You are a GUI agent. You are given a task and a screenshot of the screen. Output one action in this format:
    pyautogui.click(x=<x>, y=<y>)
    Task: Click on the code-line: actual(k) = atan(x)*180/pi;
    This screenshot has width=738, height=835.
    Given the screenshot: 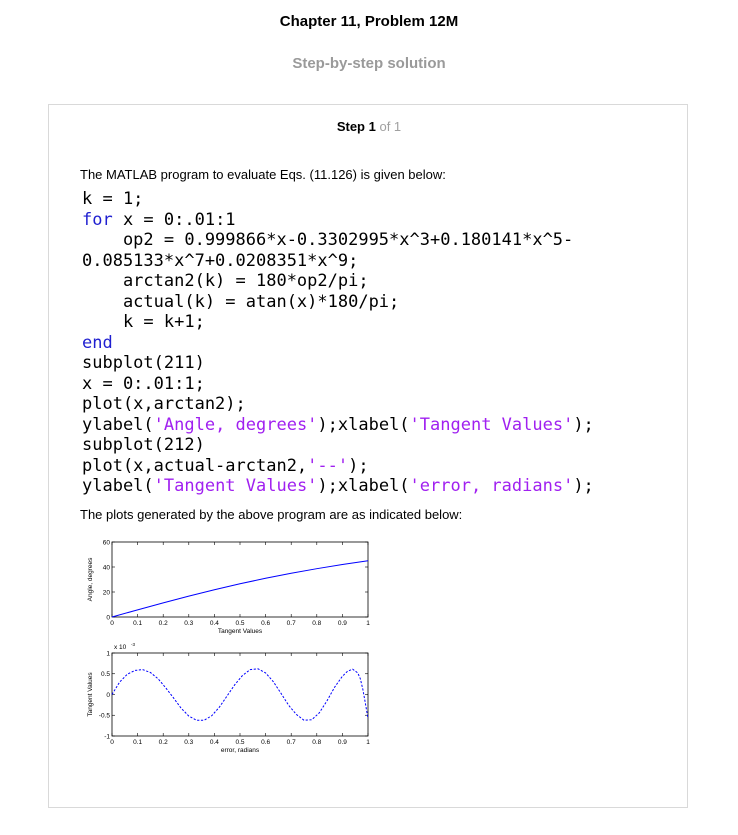 What is the action you would take?
    pyautogui.click(x=241, y=301)
    